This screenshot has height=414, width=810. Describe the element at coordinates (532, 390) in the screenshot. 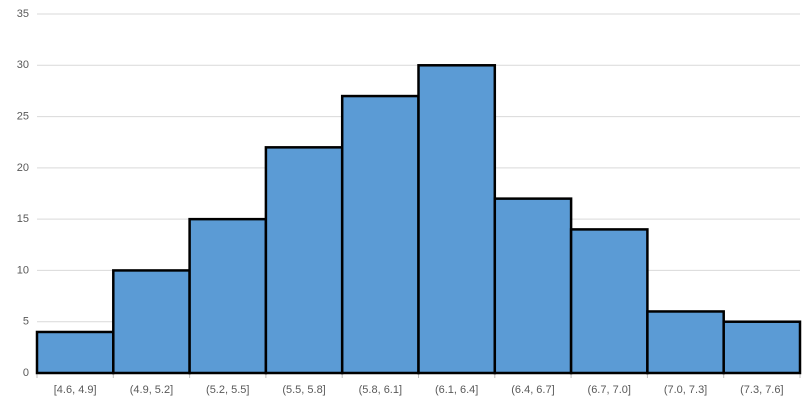

I see `x-tick-label: (6.4, 6.7]` at that location.